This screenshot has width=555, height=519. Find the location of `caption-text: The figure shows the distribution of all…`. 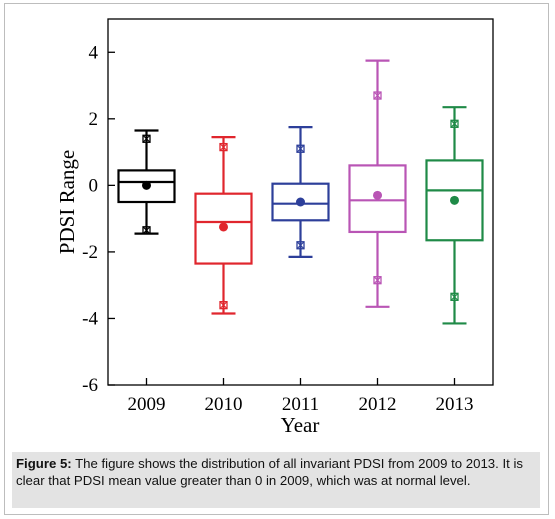

caption-text: The figure shows the distribution of all… is located at coordinates (269, 472).